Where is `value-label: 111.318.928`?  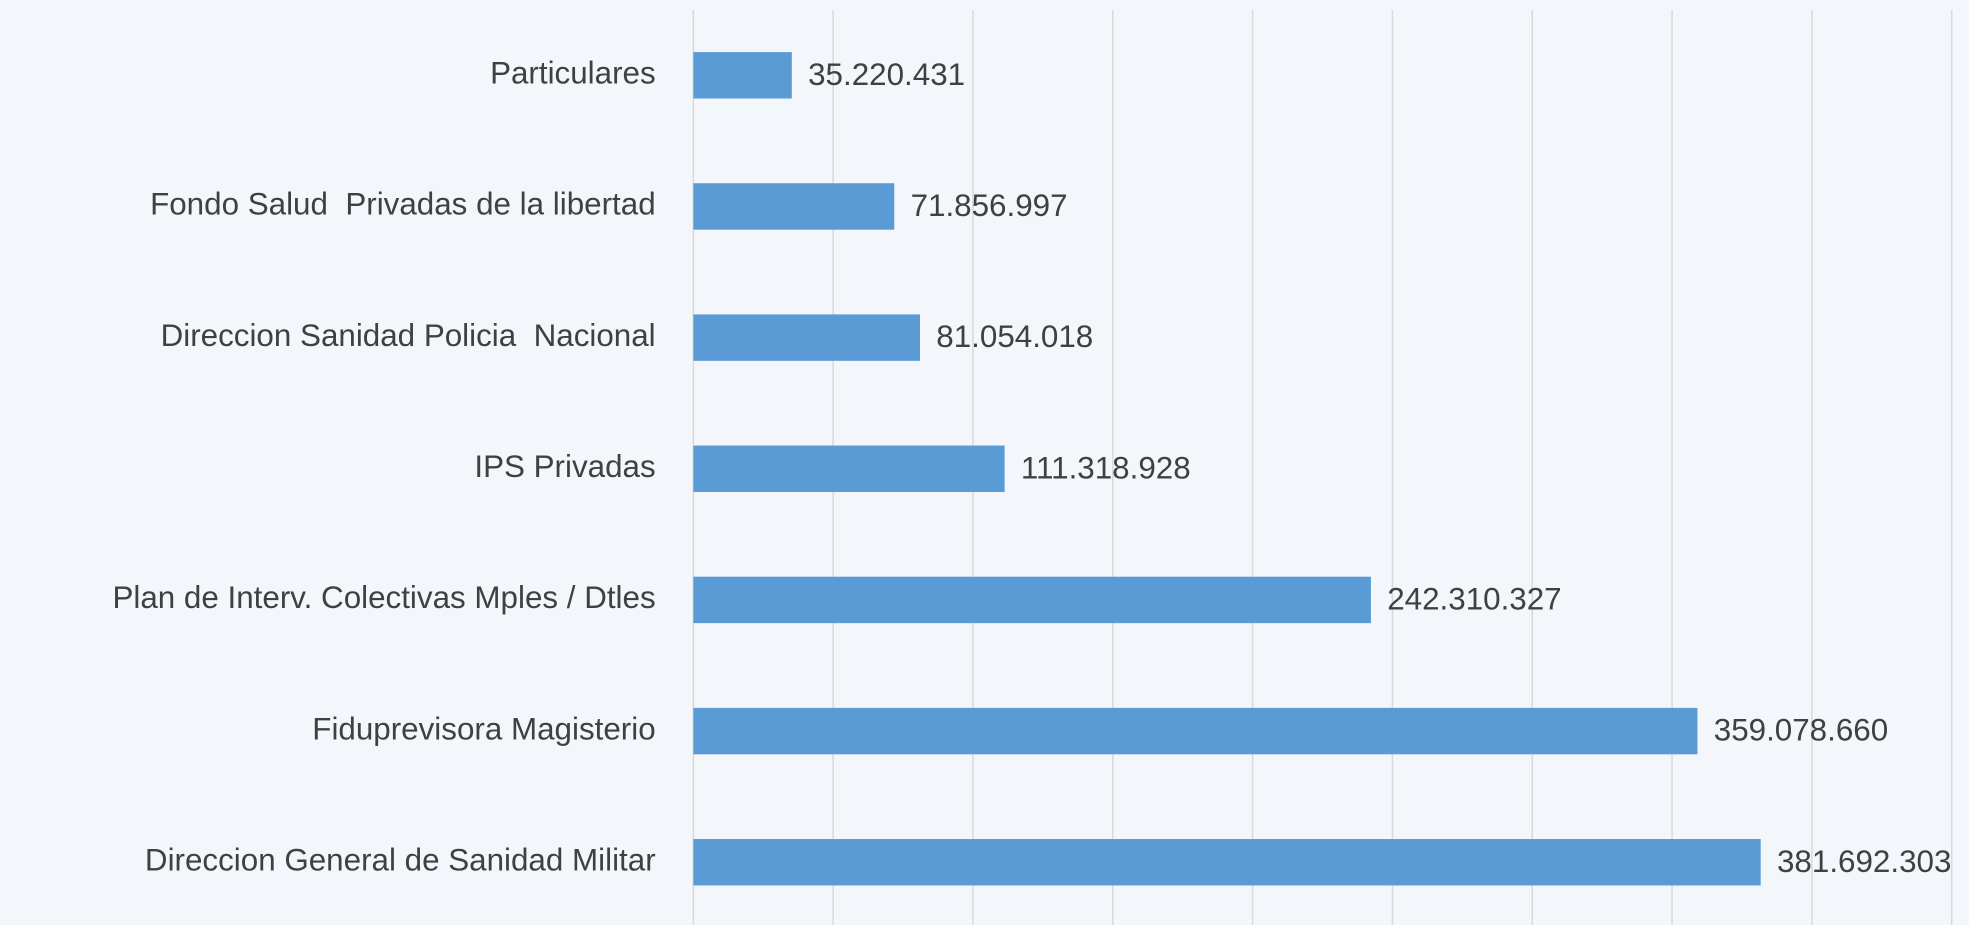
value-label: 111.318.928 is located at coordinates (1106, 467).